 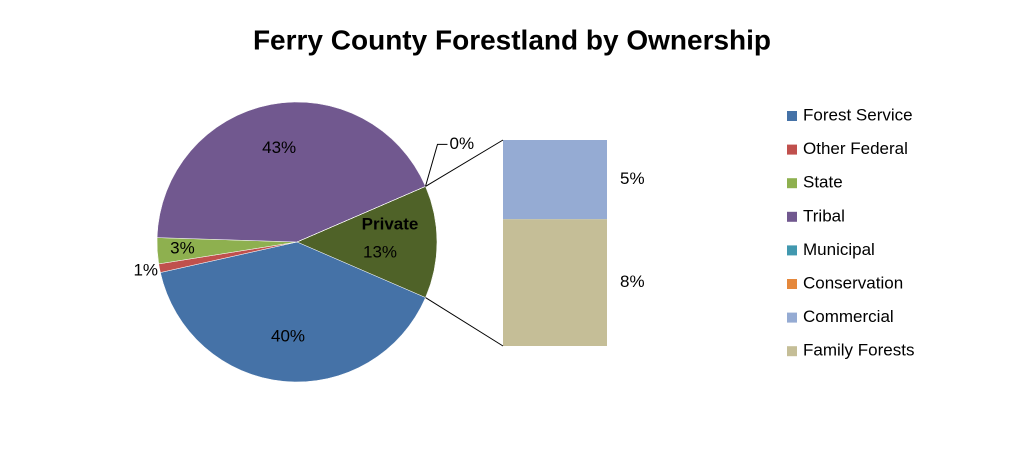 What do you see at coordinates (823, 182) in the screenshot?
I see `legend-label: State` at bounding box center [823, 182].